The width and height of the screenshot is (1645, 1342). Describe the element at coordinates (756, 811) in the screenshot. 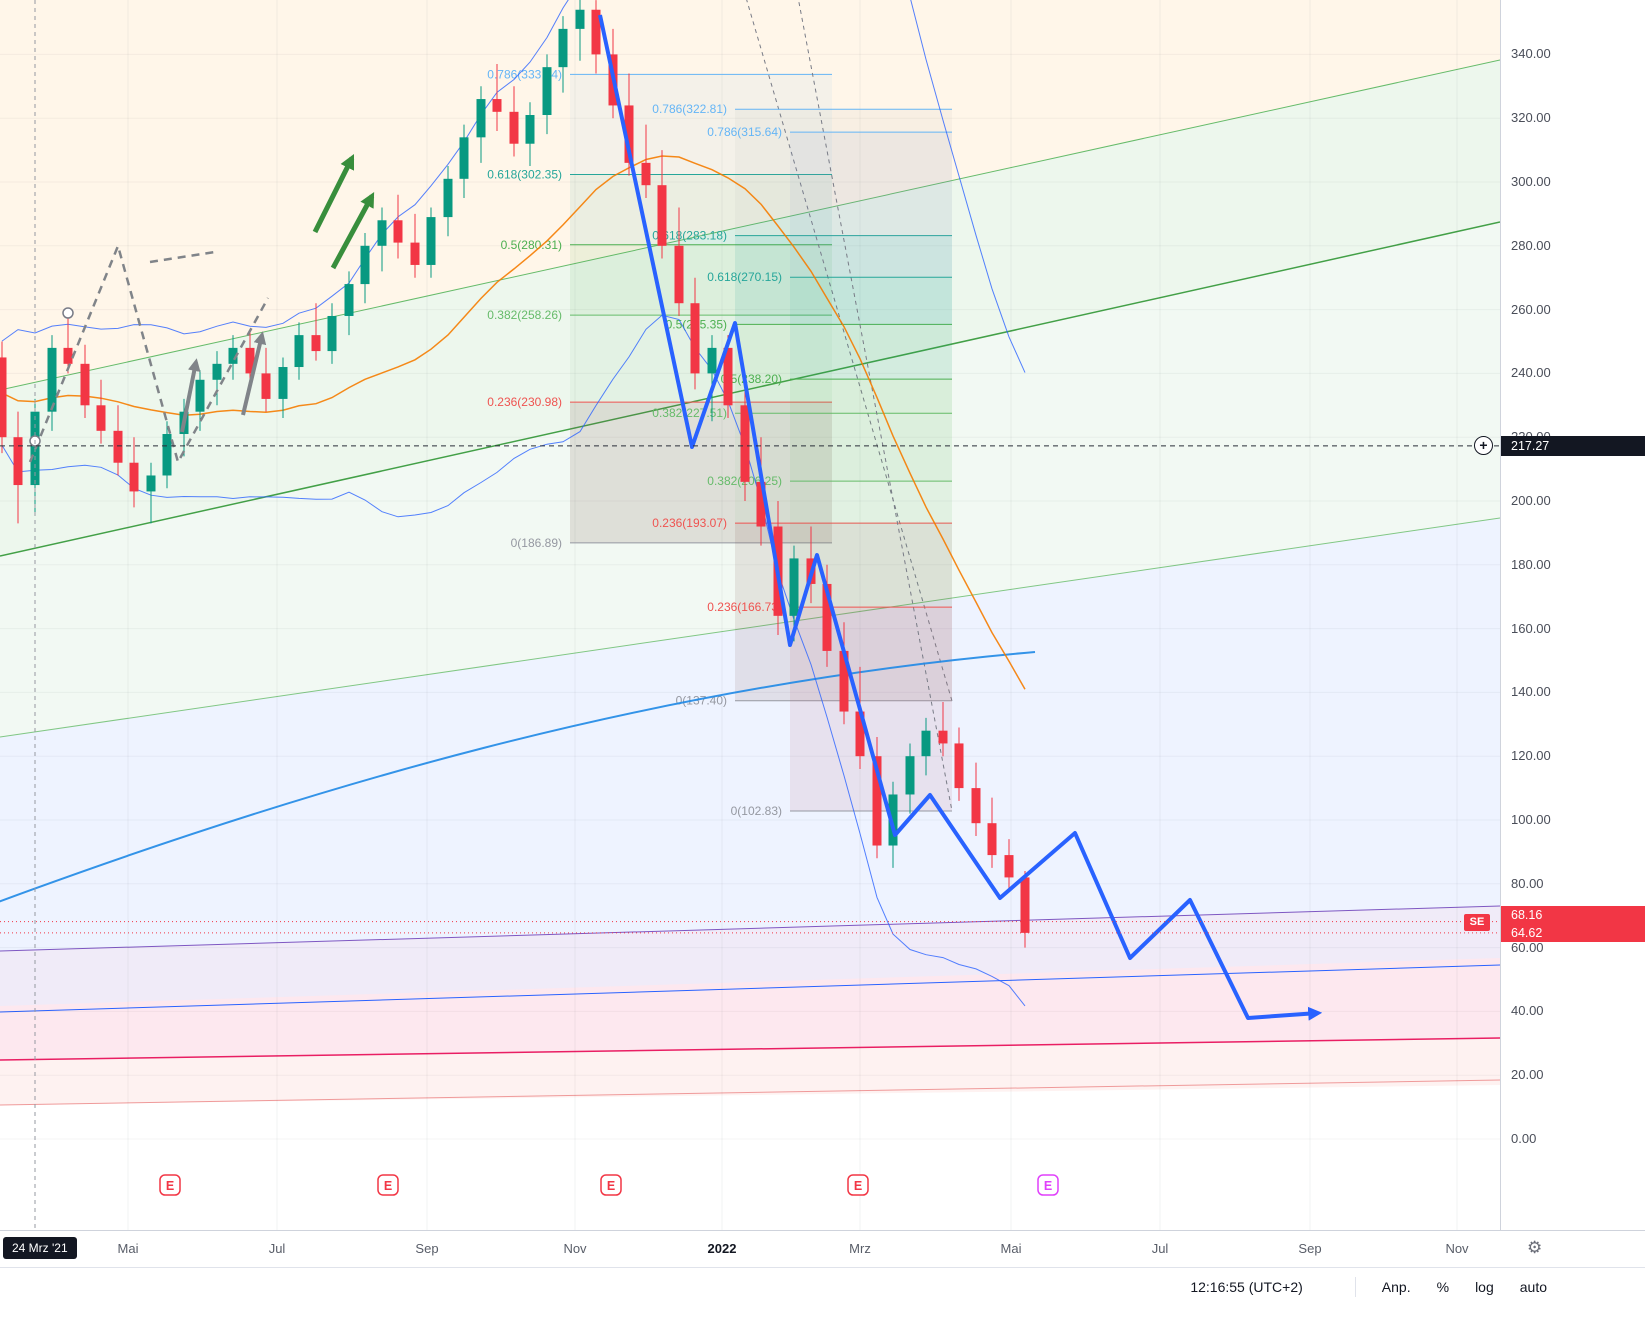

I see `fib-level-label: 0(102.83)` at that location.